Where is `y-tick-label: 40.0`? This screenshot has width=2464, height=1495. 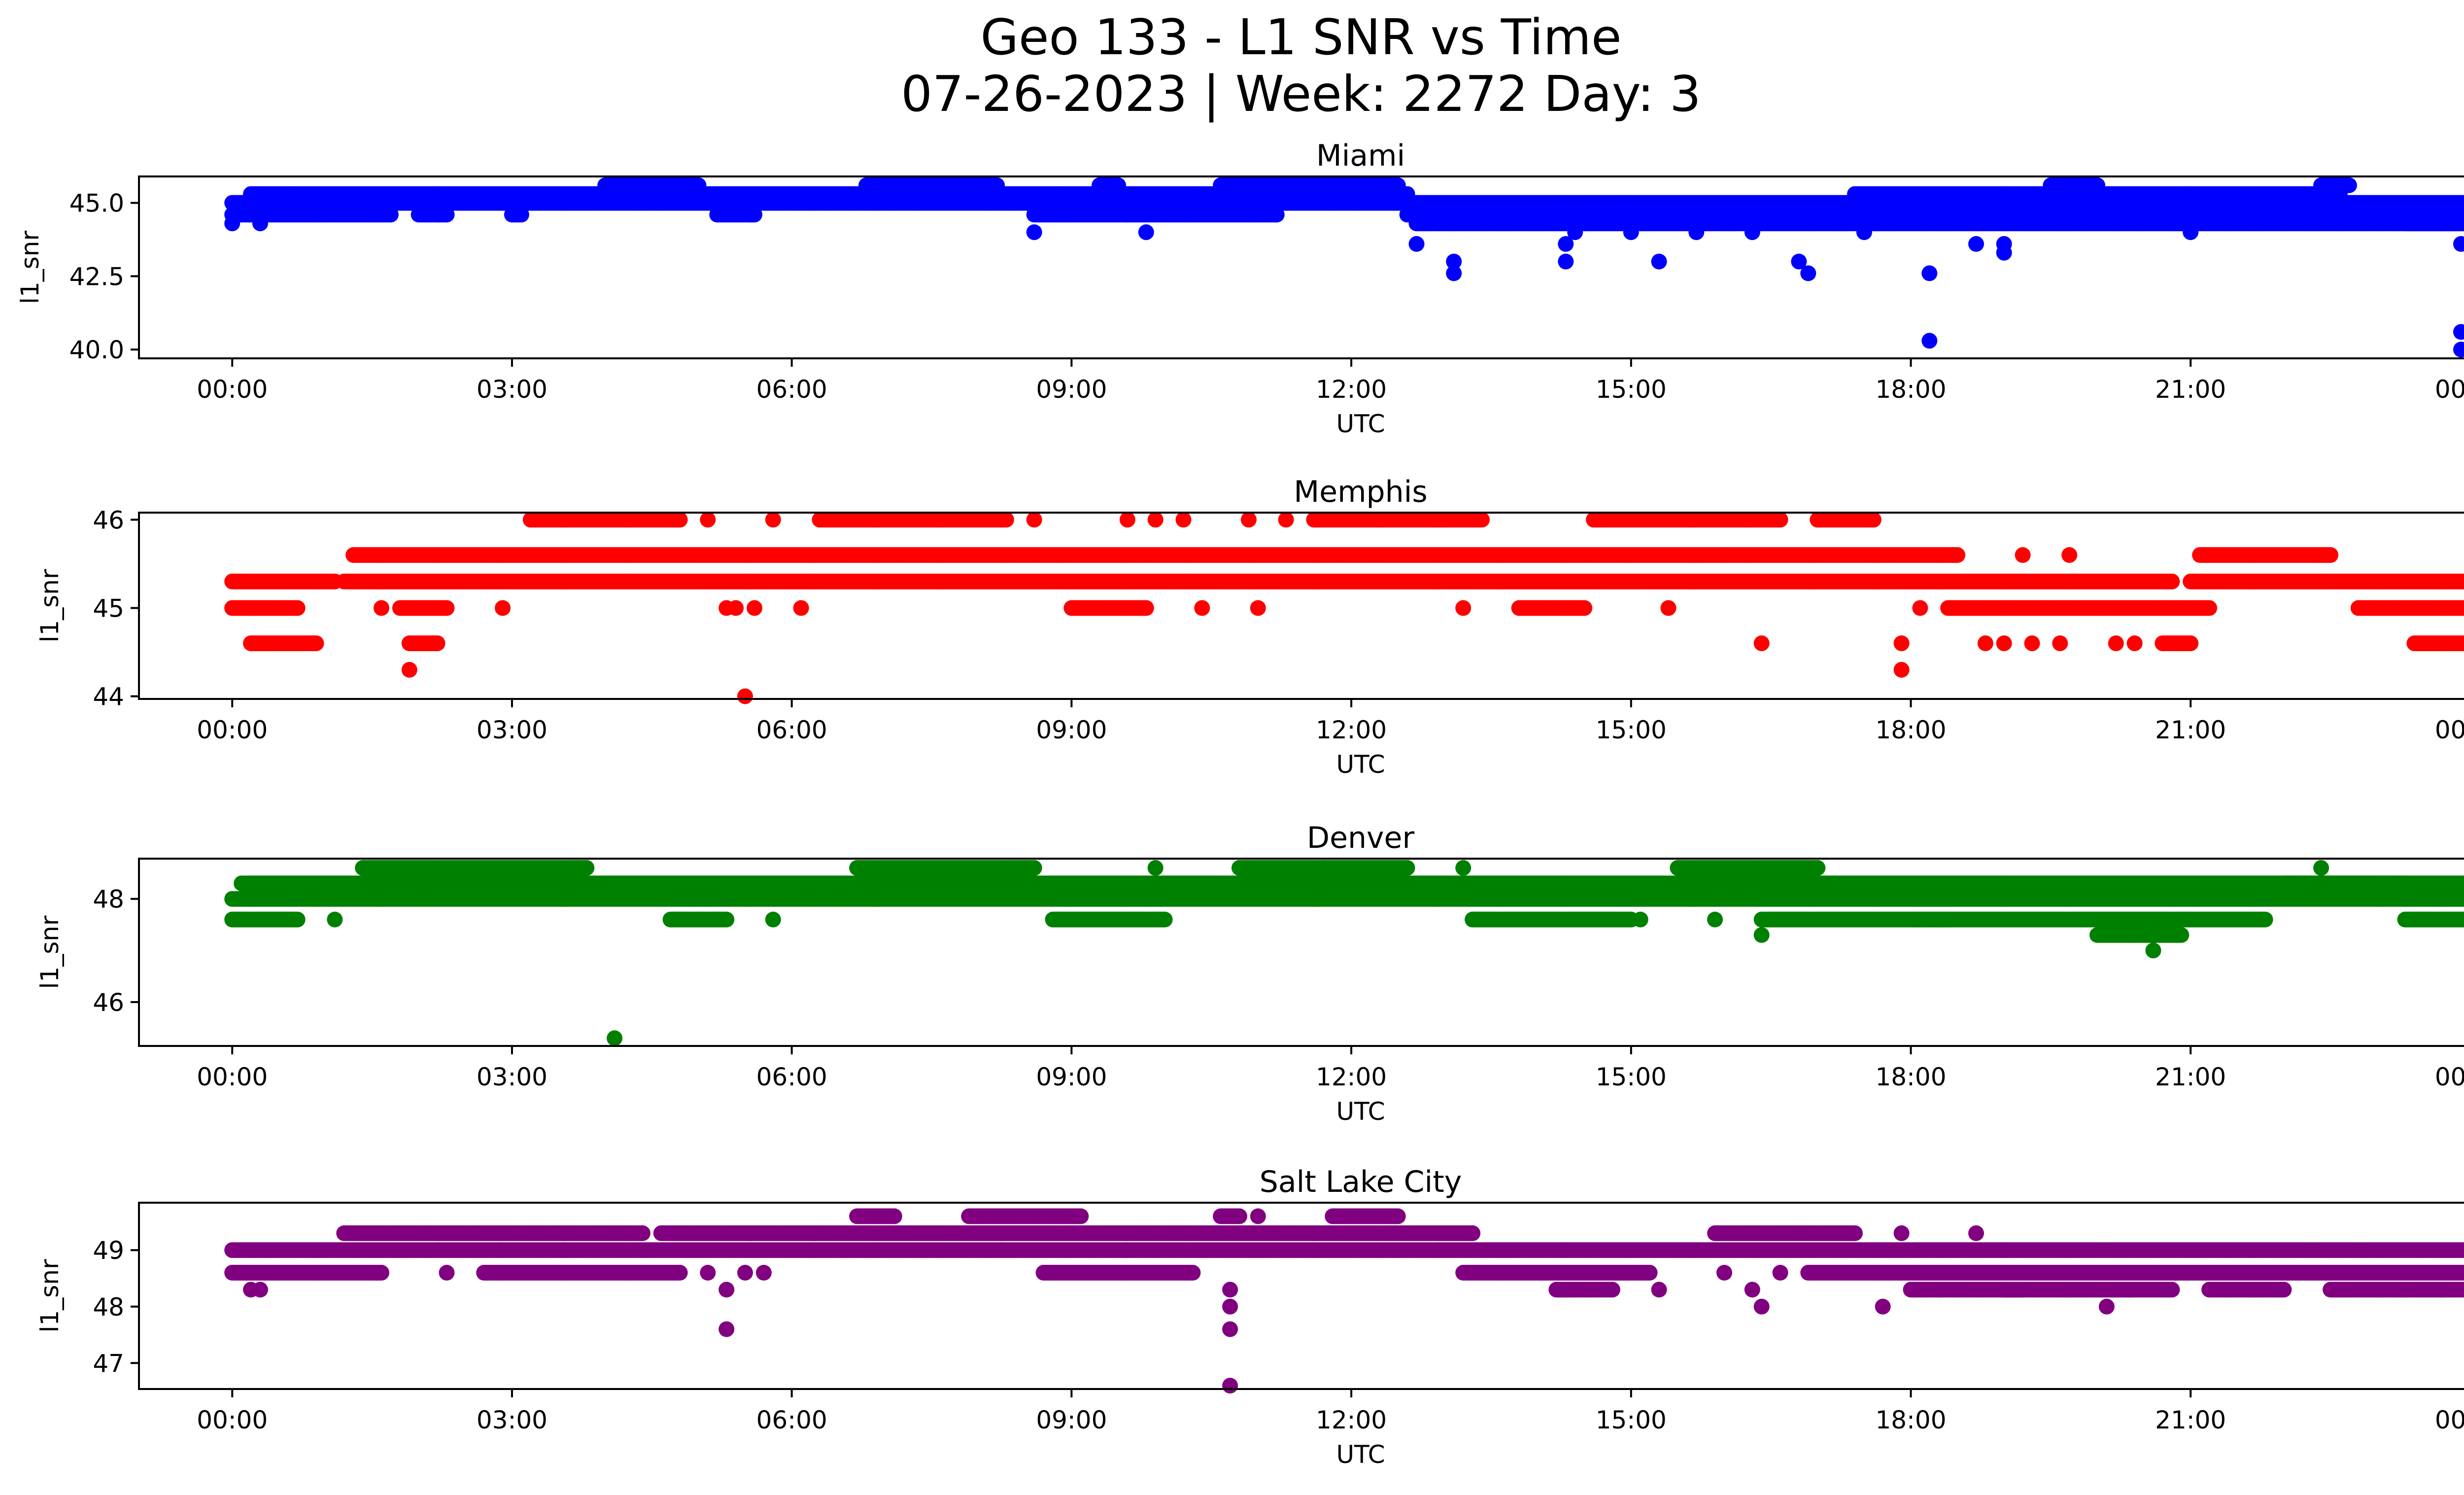 y-tick-label: 40.0 is located at coordinates (96, 350).